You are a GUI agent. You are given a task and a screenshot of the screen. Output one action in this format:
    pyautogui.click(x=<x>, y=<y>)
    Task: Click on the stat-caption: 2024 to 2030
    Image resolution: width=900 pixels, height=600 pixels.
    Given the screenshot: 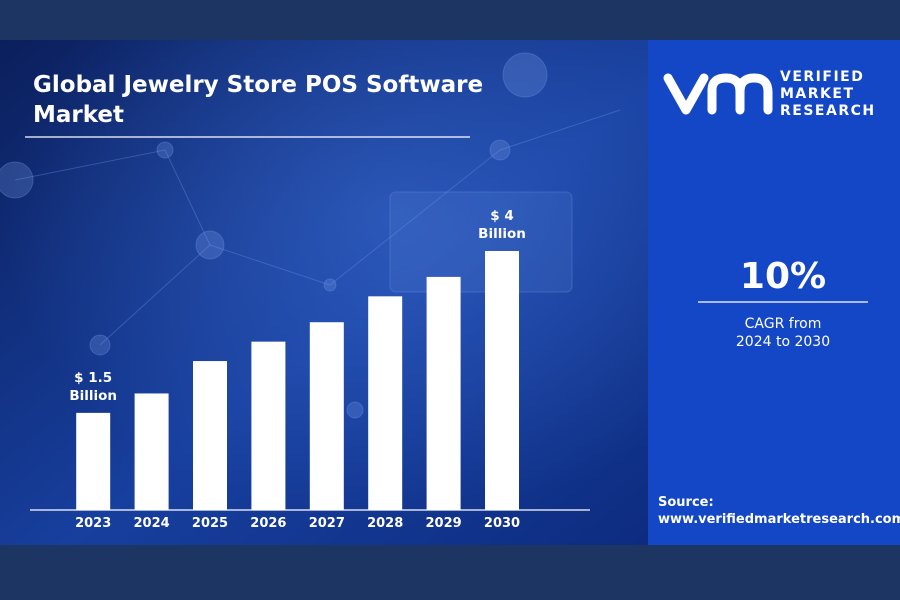 What is the action you would take?
    pyautogui.click(x=783, y=342)
    